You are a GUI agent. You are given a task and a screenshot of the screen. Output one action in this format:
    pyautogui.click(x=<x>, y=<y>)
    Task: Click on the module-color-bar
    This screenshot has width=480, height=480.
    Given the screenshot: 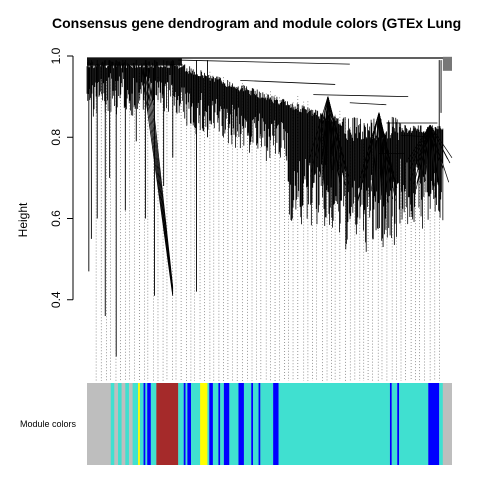 What is the action you would take?
    pyautogui.click(x=269, y=424)
    